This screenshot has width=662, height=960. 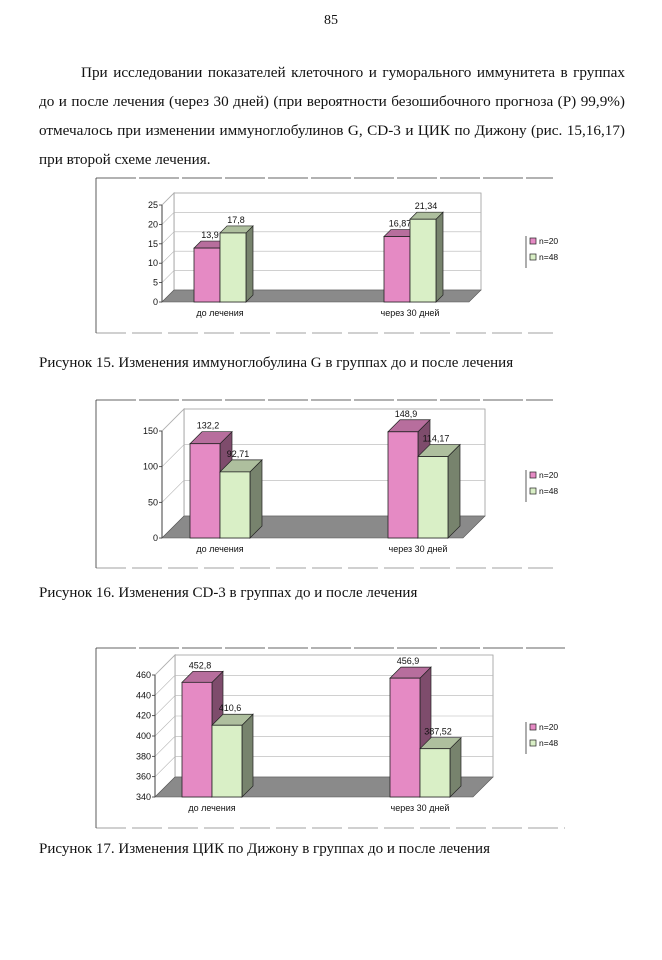 I want to click on data-label: 114,17, so click(x=436, y=439).